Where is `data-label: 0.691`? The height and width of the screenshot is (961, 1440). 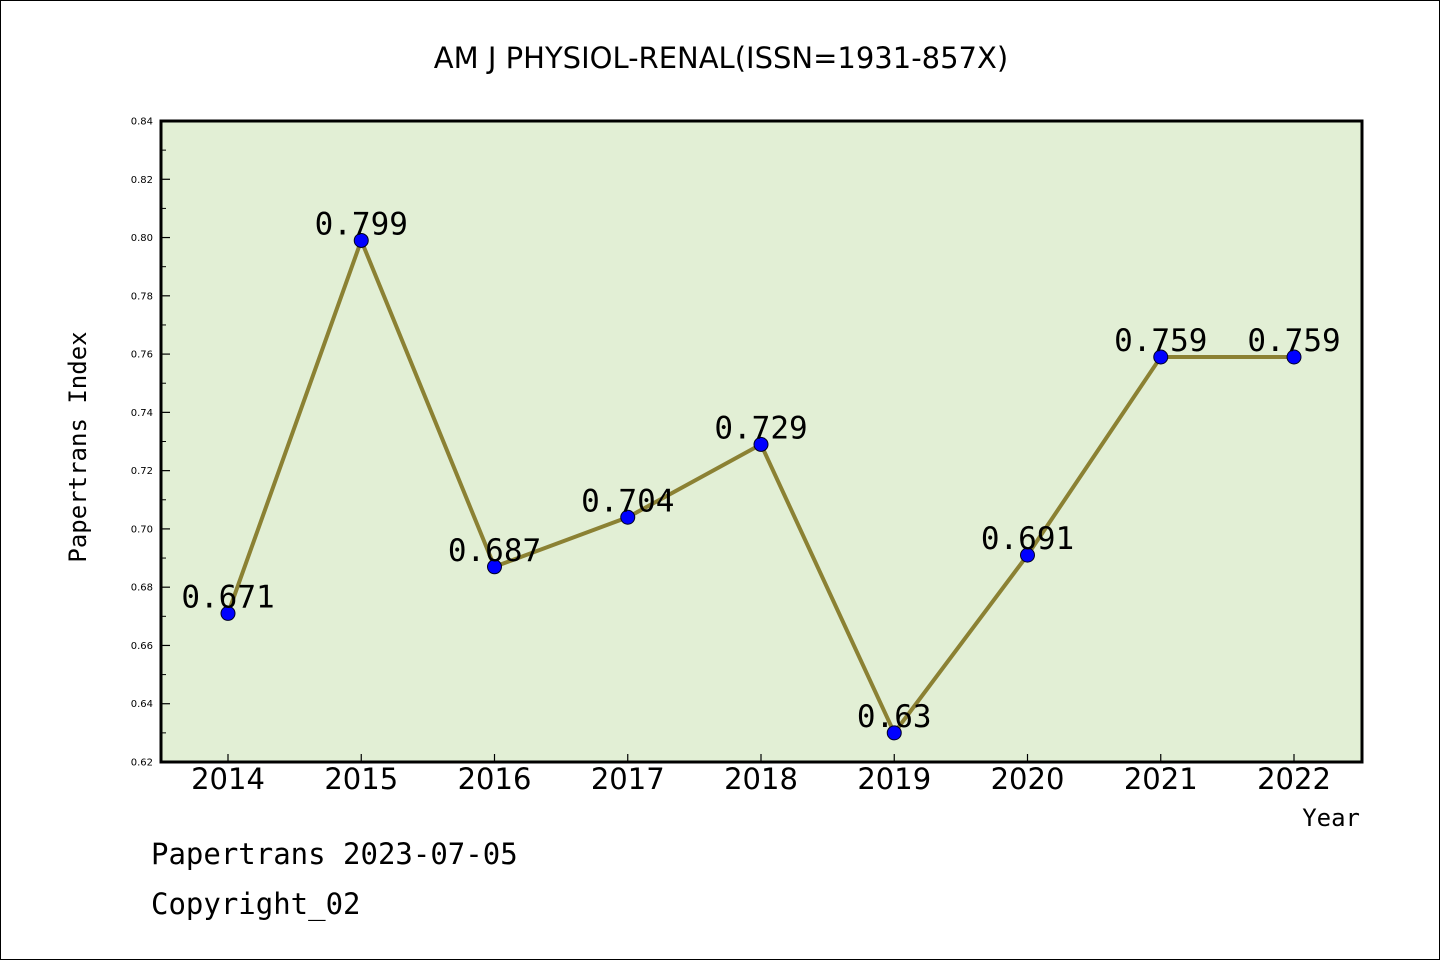
data-label: 0.691 is located at coordinates (1027, 539).